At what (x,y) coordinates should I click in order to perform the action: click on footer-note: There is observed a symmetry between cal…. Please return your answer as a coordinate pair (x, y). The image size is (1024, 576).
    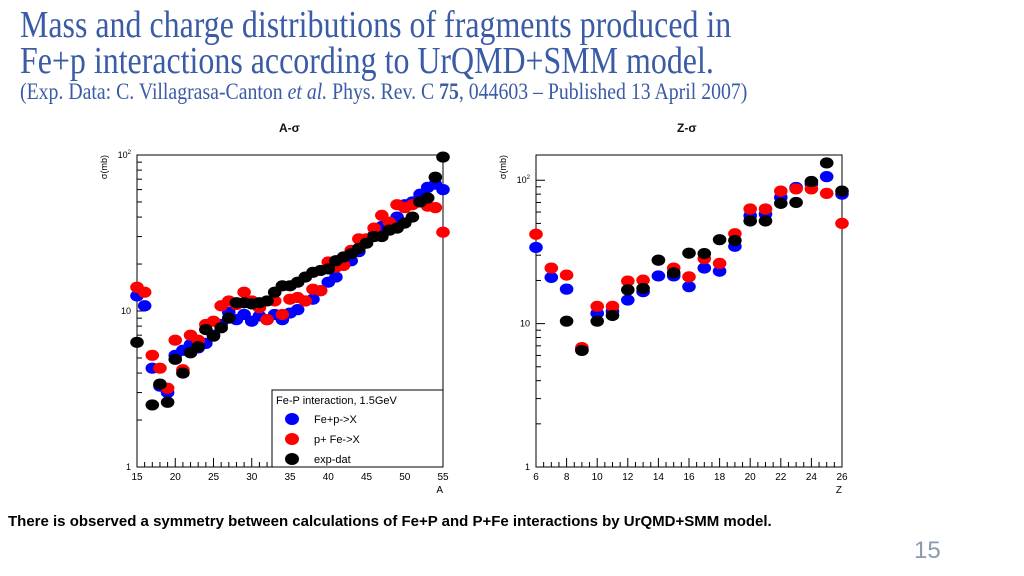
    Looking at the image, I should click on (390, 521).